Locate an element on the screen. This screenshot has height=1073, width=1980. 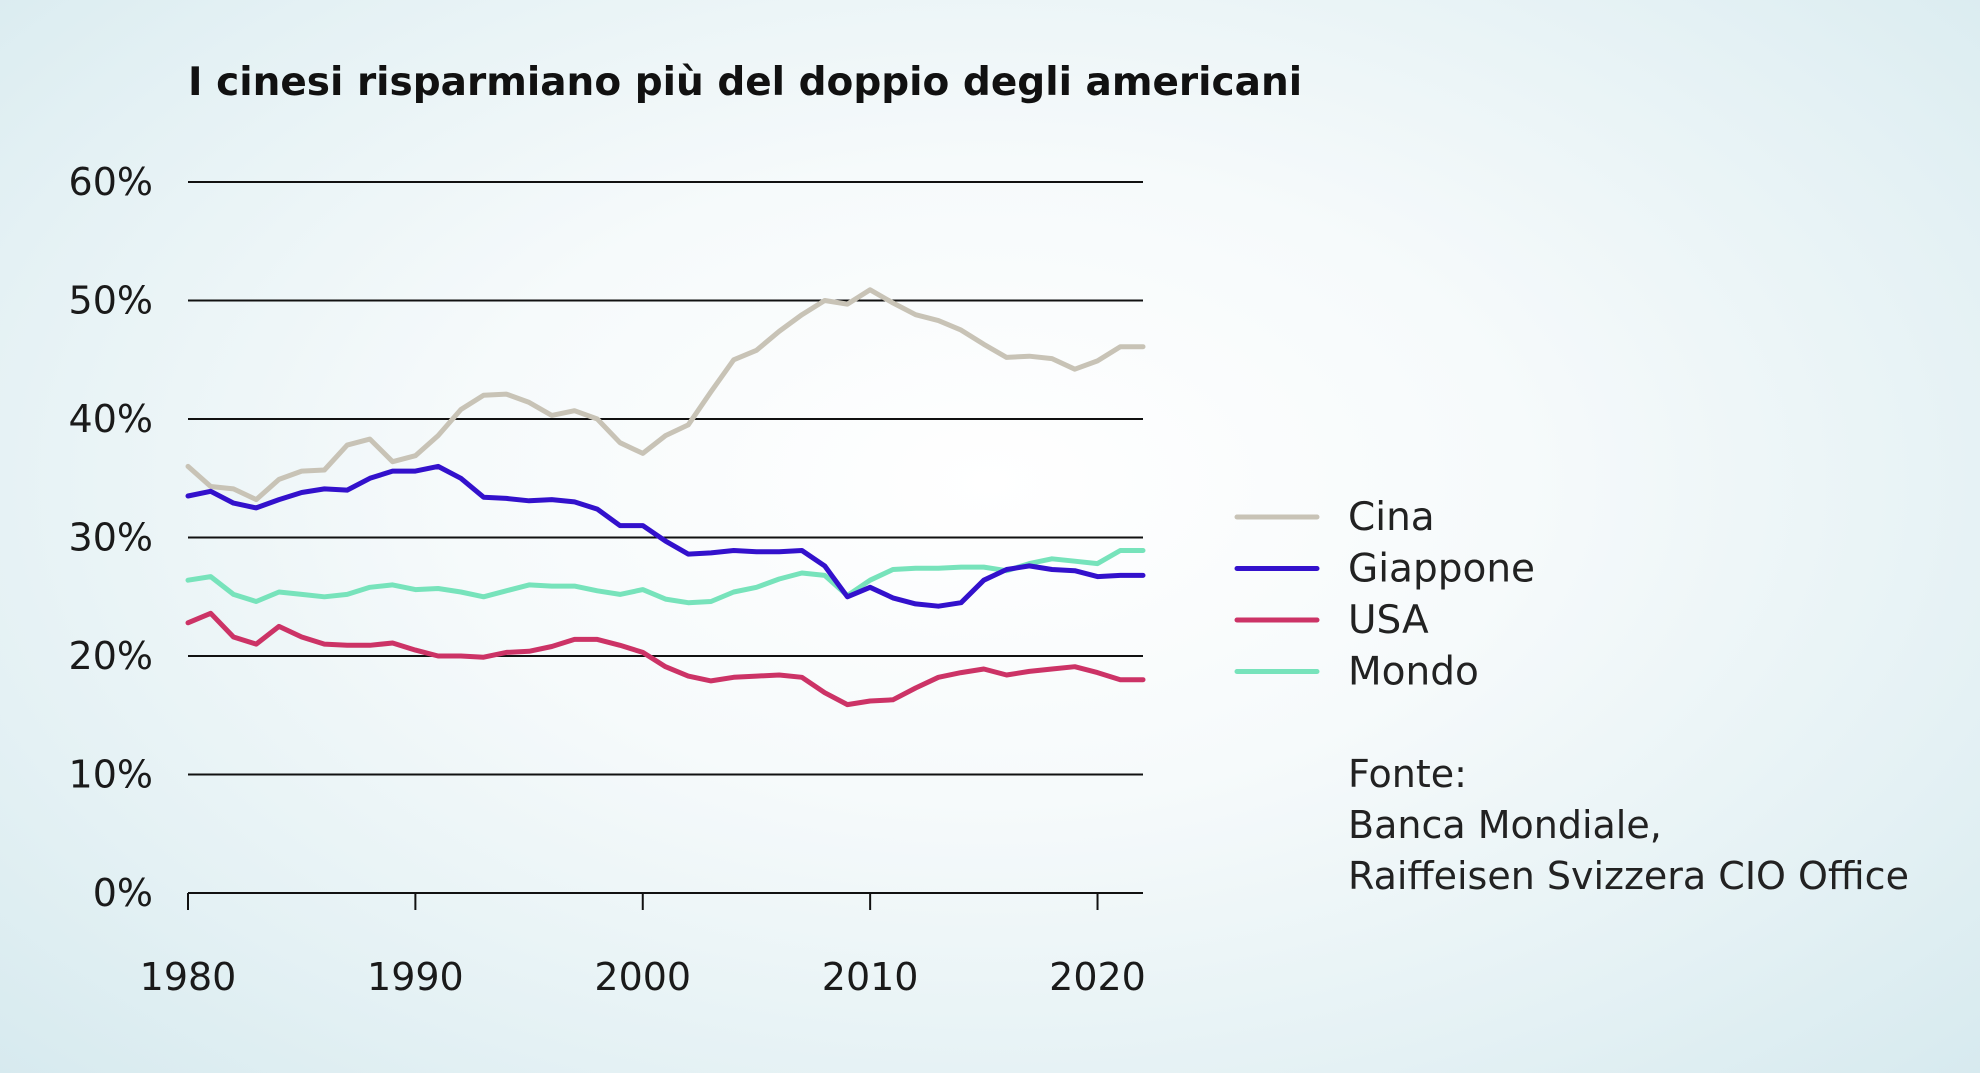
legend-label-mondo: Mondo is located at coordinates (1413, 672).